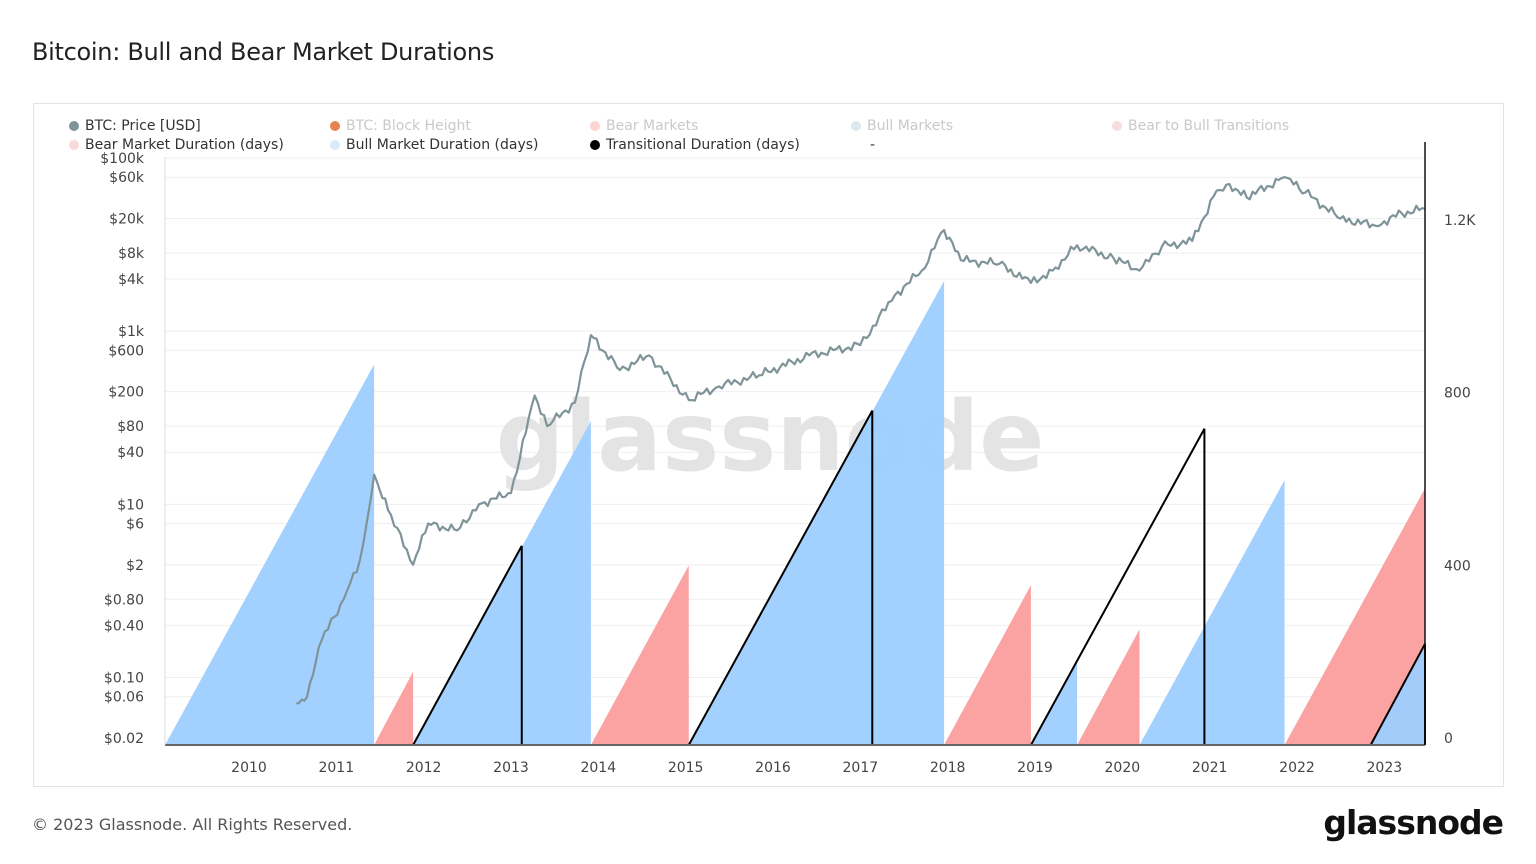  I want to click on chart-title: Bitcoin: Bull and Bear Market Durations, so click(263, 52).